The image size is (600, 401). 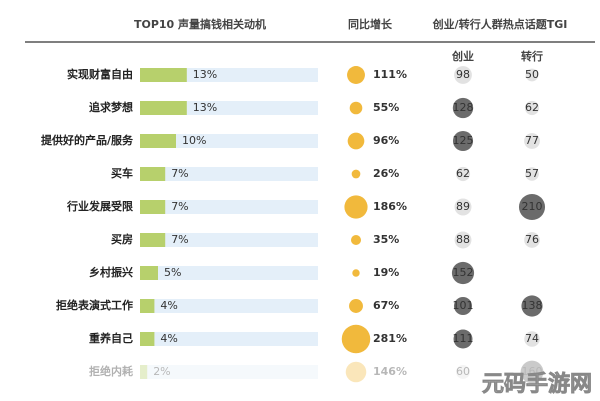 I want to click on row: 乡村振兴 5% 19% 152, so click(x=282, y=273).